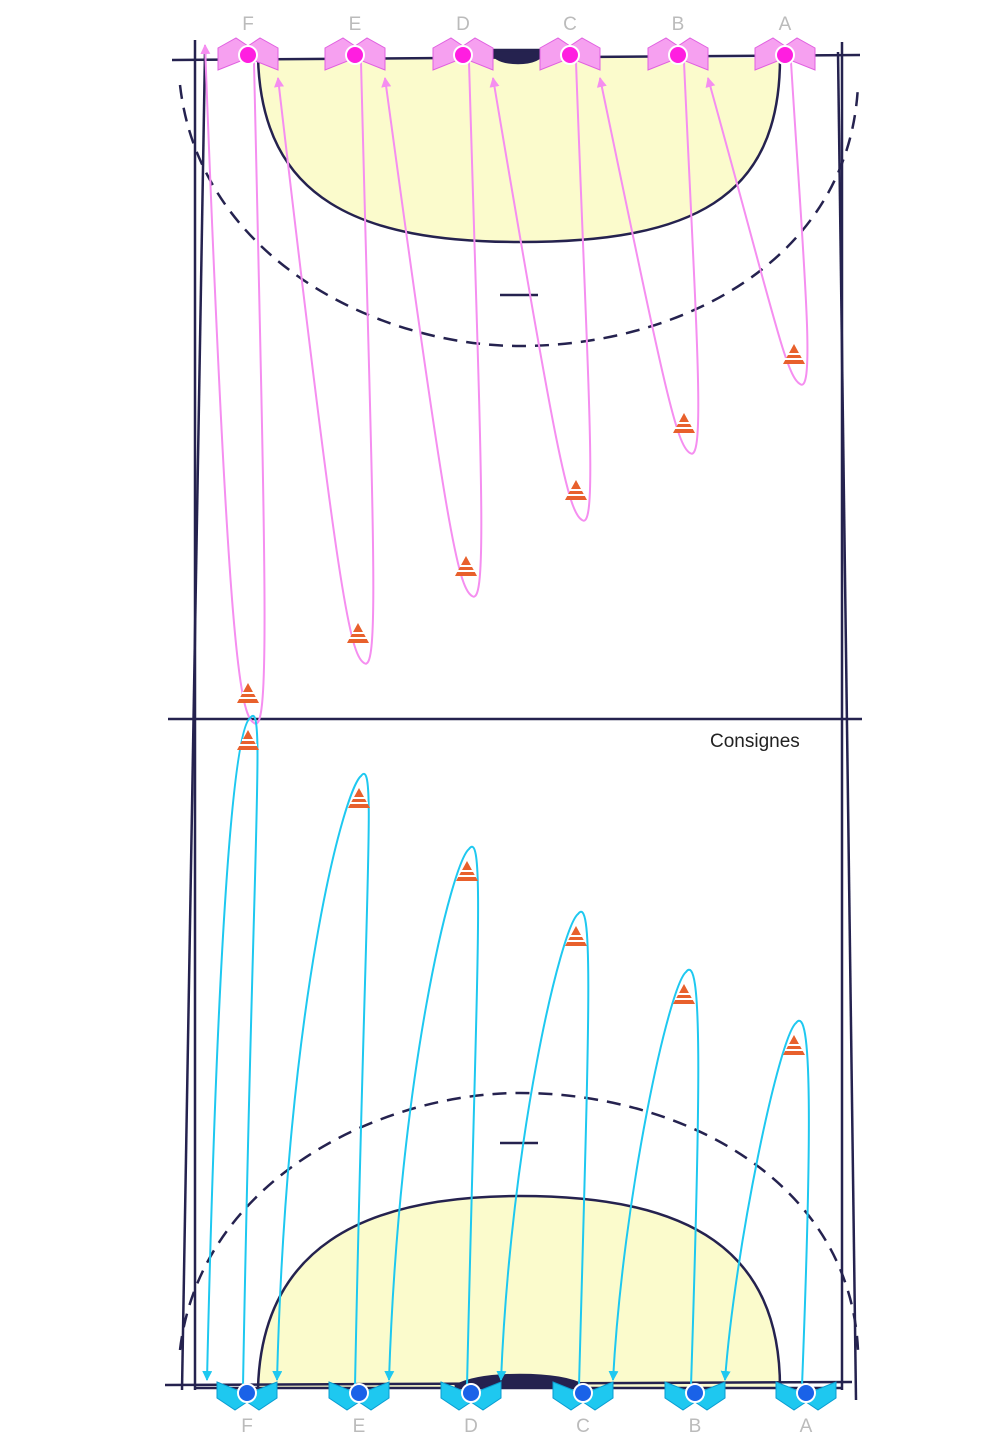  Describe the element at coordinates (755, 741) in the screenshot. I see `caption: Consignes` at that location.